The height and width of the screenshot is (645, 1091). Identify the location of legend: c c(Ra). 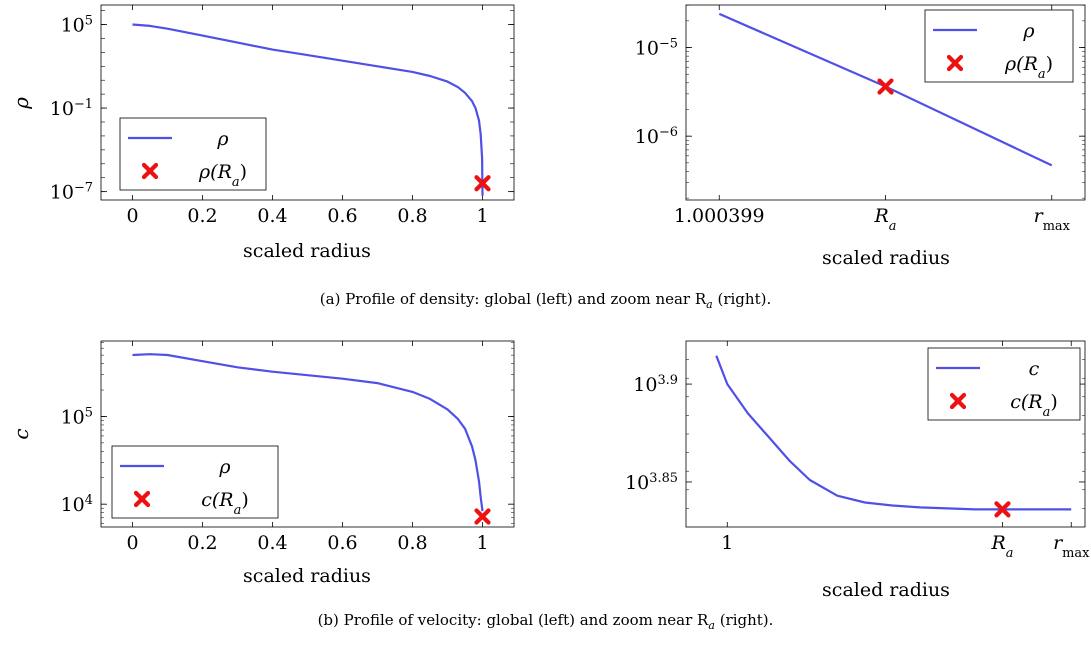
(1004, 384).